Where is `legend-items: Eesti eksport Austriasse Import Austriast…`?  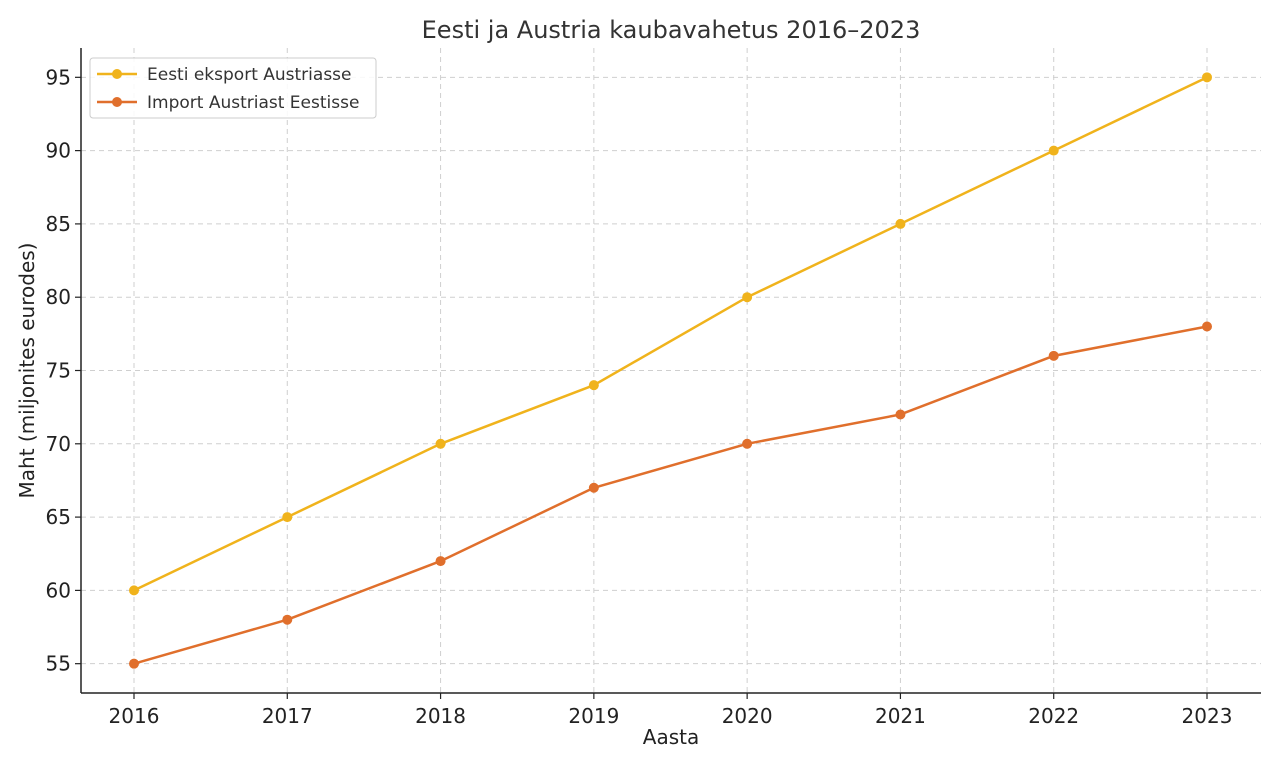 legend-items: Eesti eksport Austriasse Import Austriast… is located at coordinates (228, 89).